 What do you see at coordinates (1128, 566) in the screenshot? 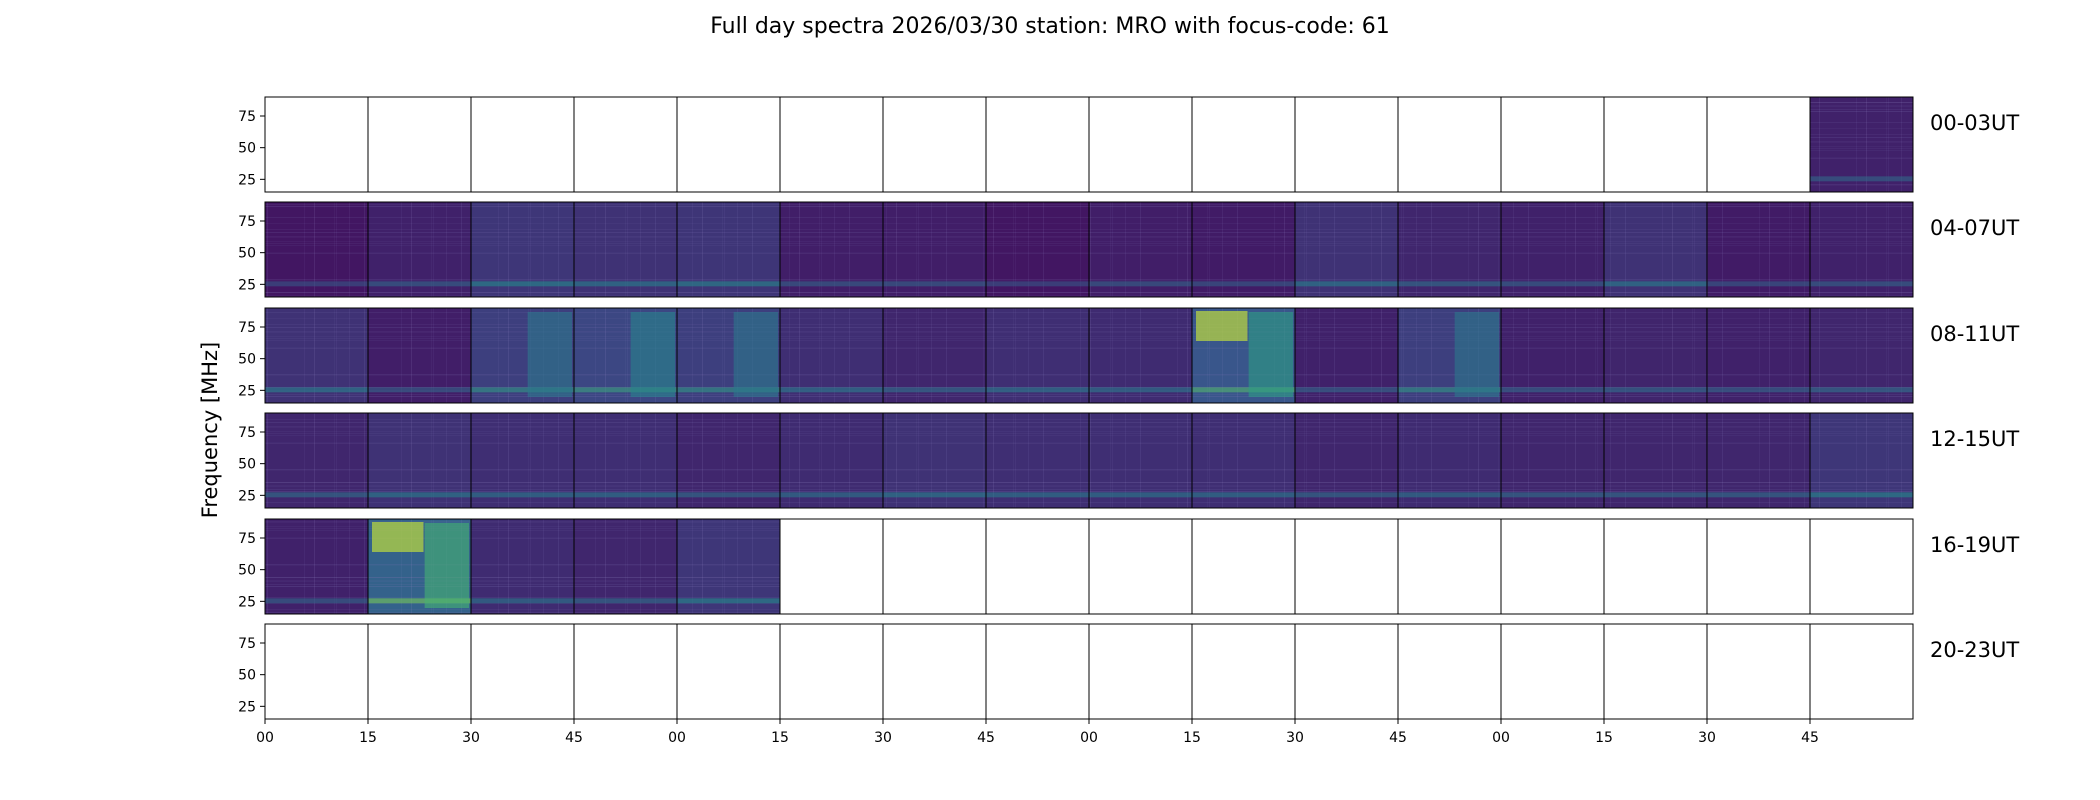
I see `row-16-19UT: 25 50 75 16-19UT` at bounding box center [1128, 566].